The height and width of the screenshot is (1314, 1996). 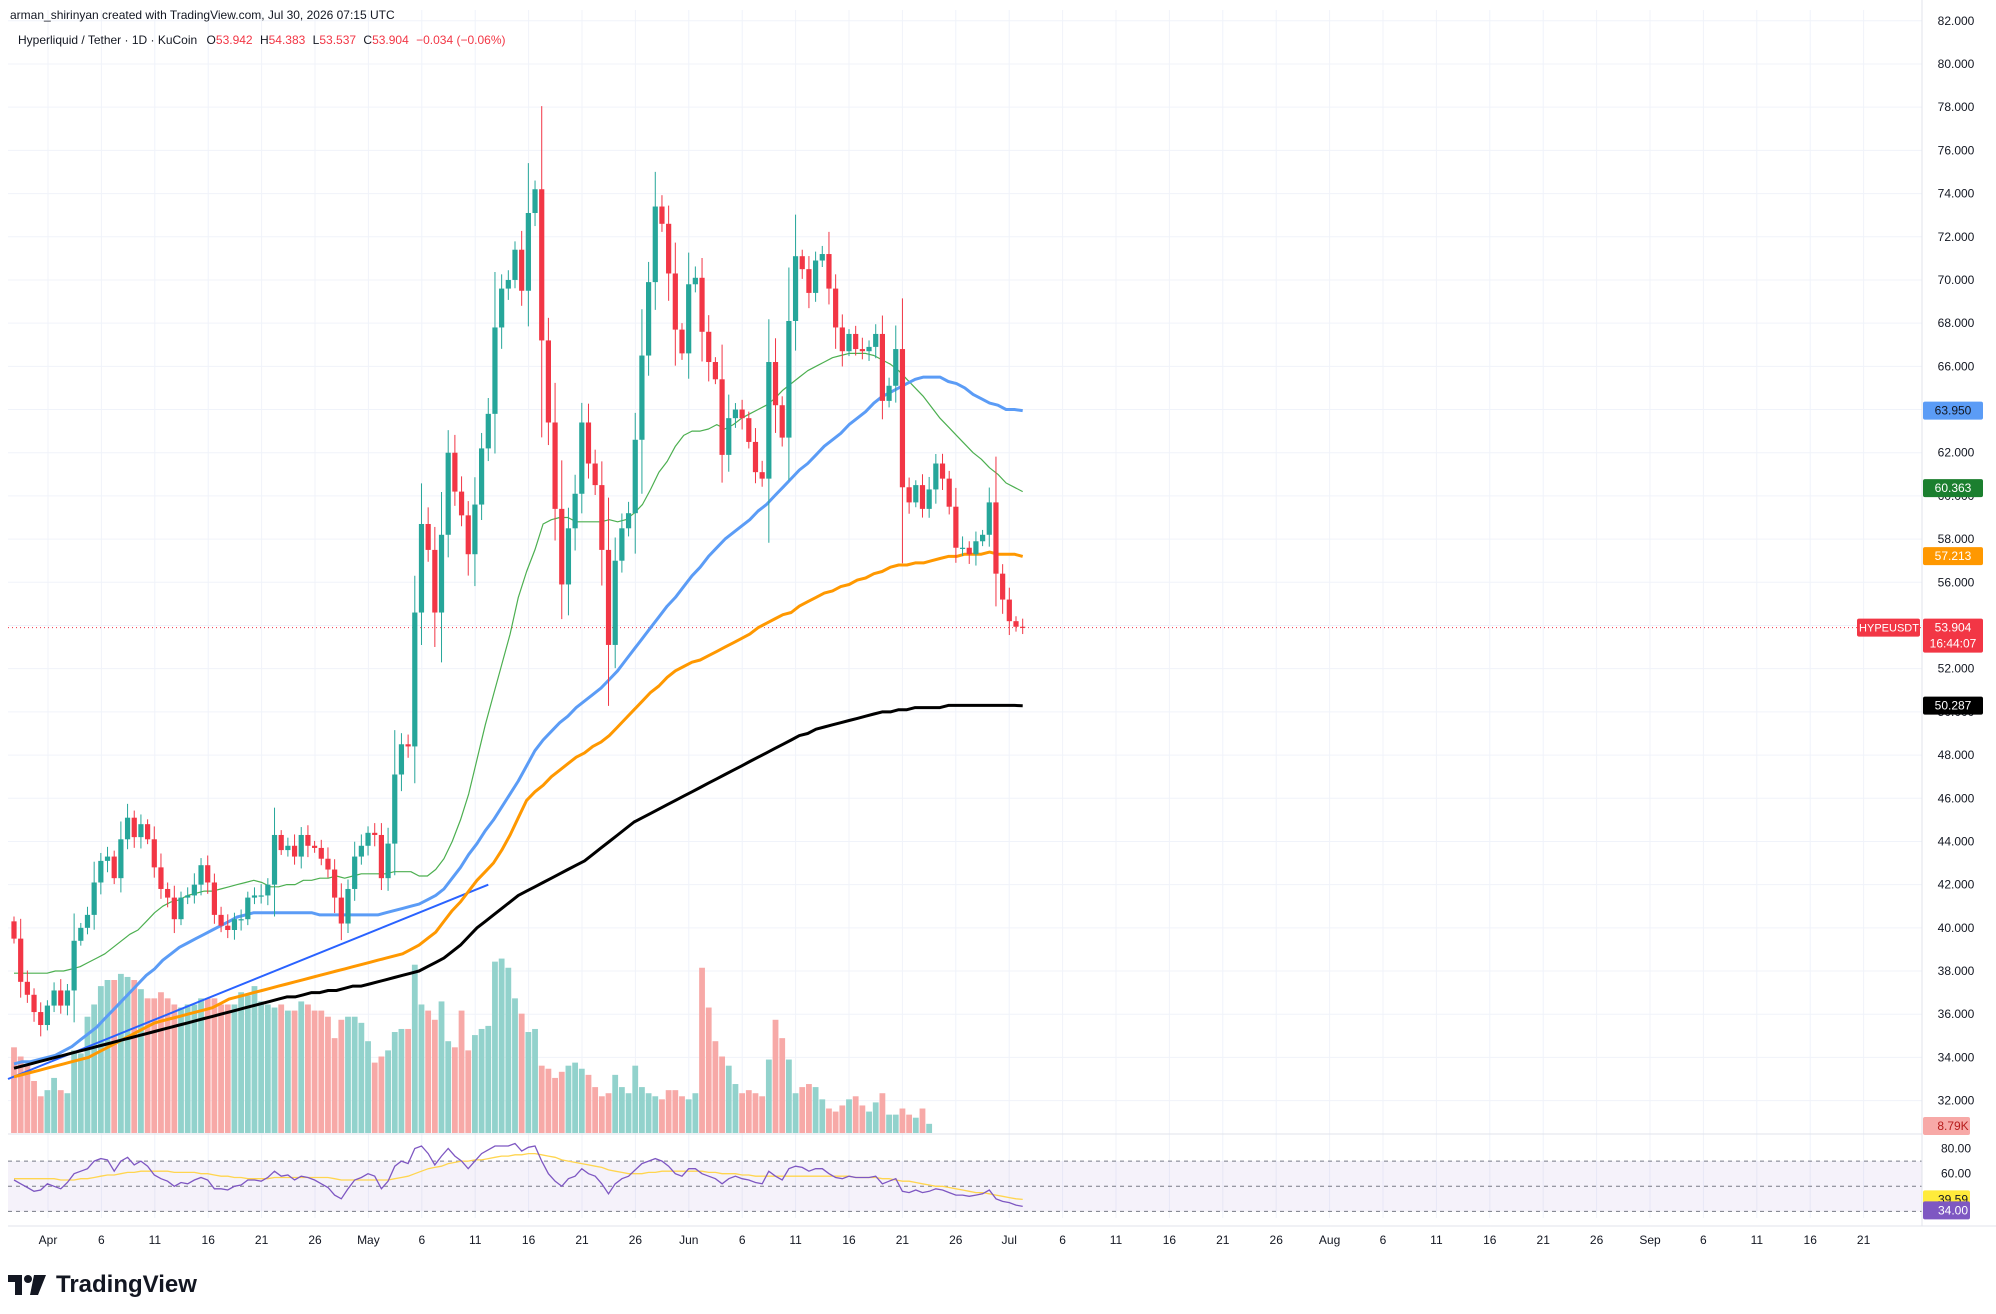 I want to click on time-tick-label: 16, so click(x=1811, y=1240).